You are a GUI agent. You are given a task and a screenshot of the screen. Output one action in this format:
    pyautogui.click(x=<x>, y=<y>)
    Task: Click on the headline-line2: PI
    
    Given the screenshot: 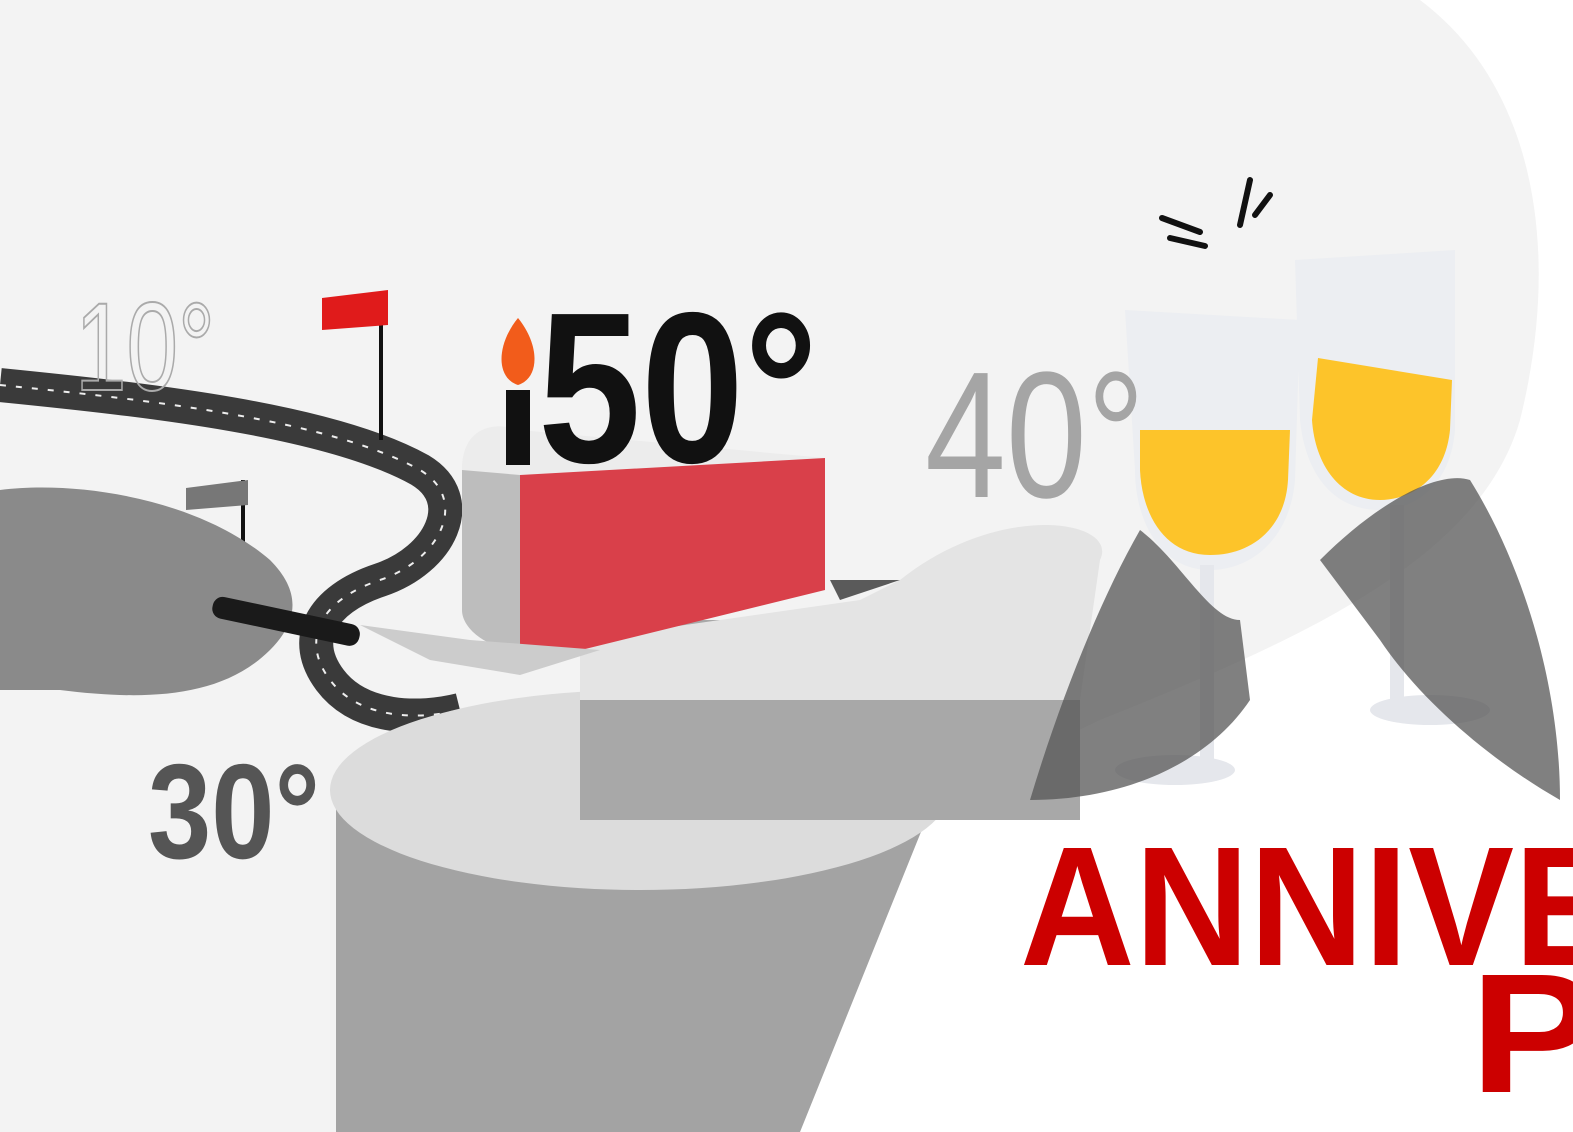 What is the action you would take?
    pyautogui.click(x=1521, y=1034)
    